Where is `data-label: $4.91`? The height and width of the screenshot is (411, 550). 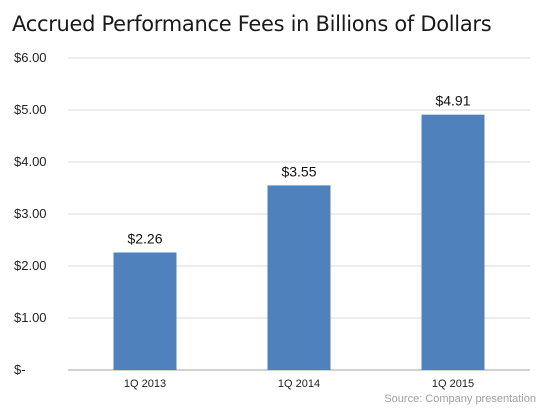 data-label: $4.91 is located at coordinates (452, 101).